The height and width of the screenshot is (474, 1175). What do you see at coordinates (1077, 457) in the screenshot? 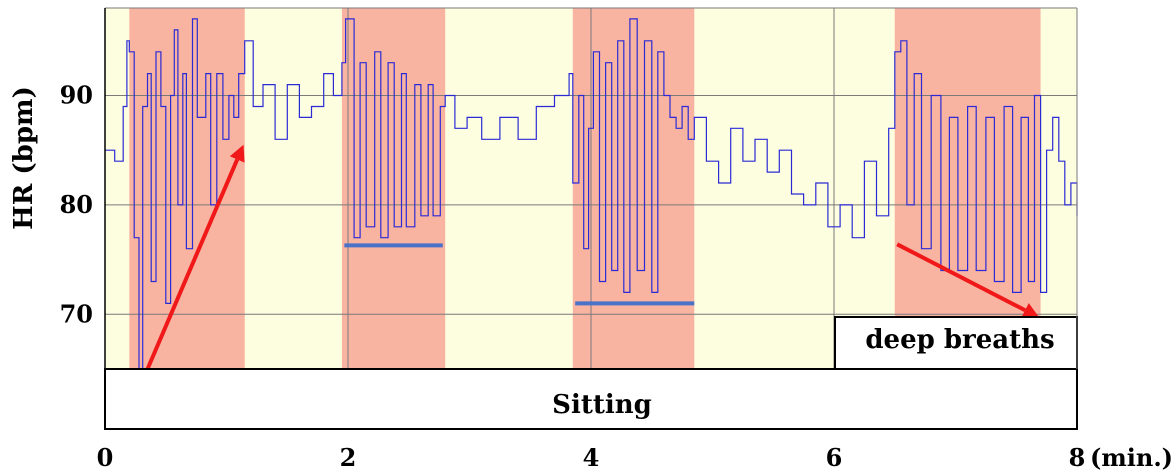
I see `x-tick-label-8: 8` at bounding box center [1077, 457].